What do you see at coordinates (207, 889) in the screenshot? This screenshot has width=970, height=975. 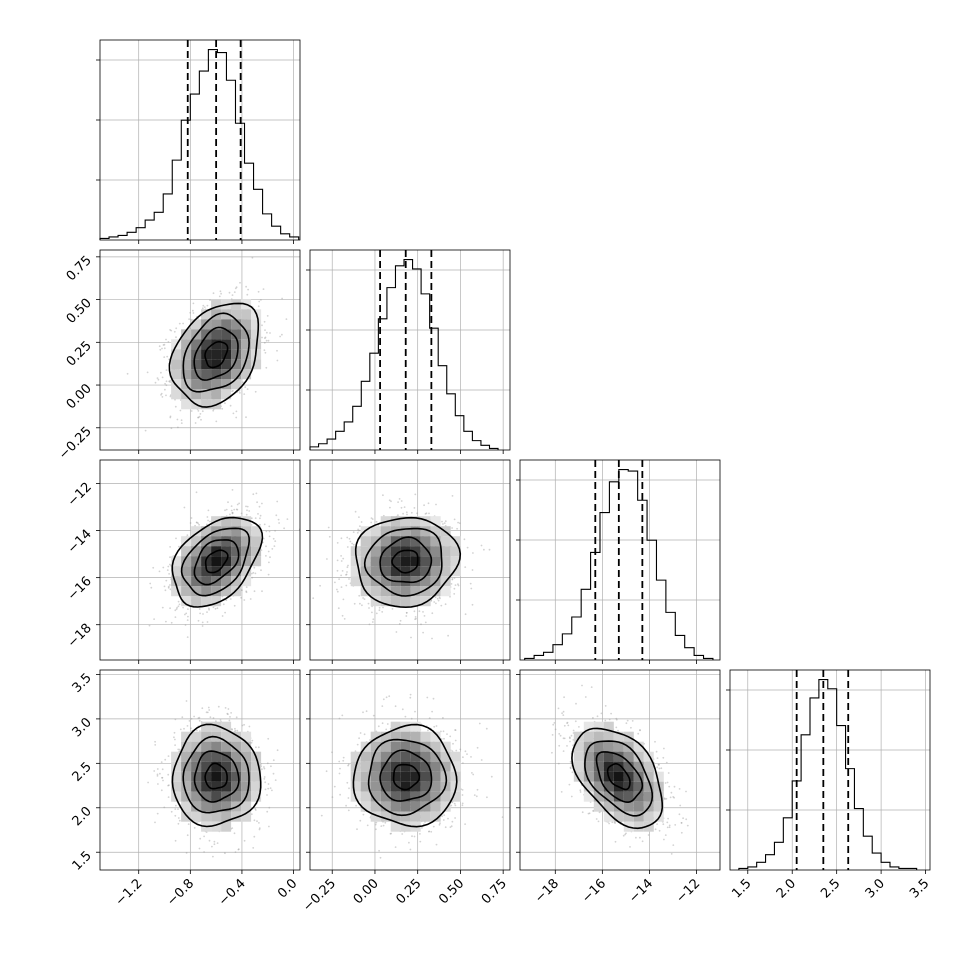 I see `x-axis-0: −1.2 −0.8 −0.4 0.0` at bounding box center [207, 889].